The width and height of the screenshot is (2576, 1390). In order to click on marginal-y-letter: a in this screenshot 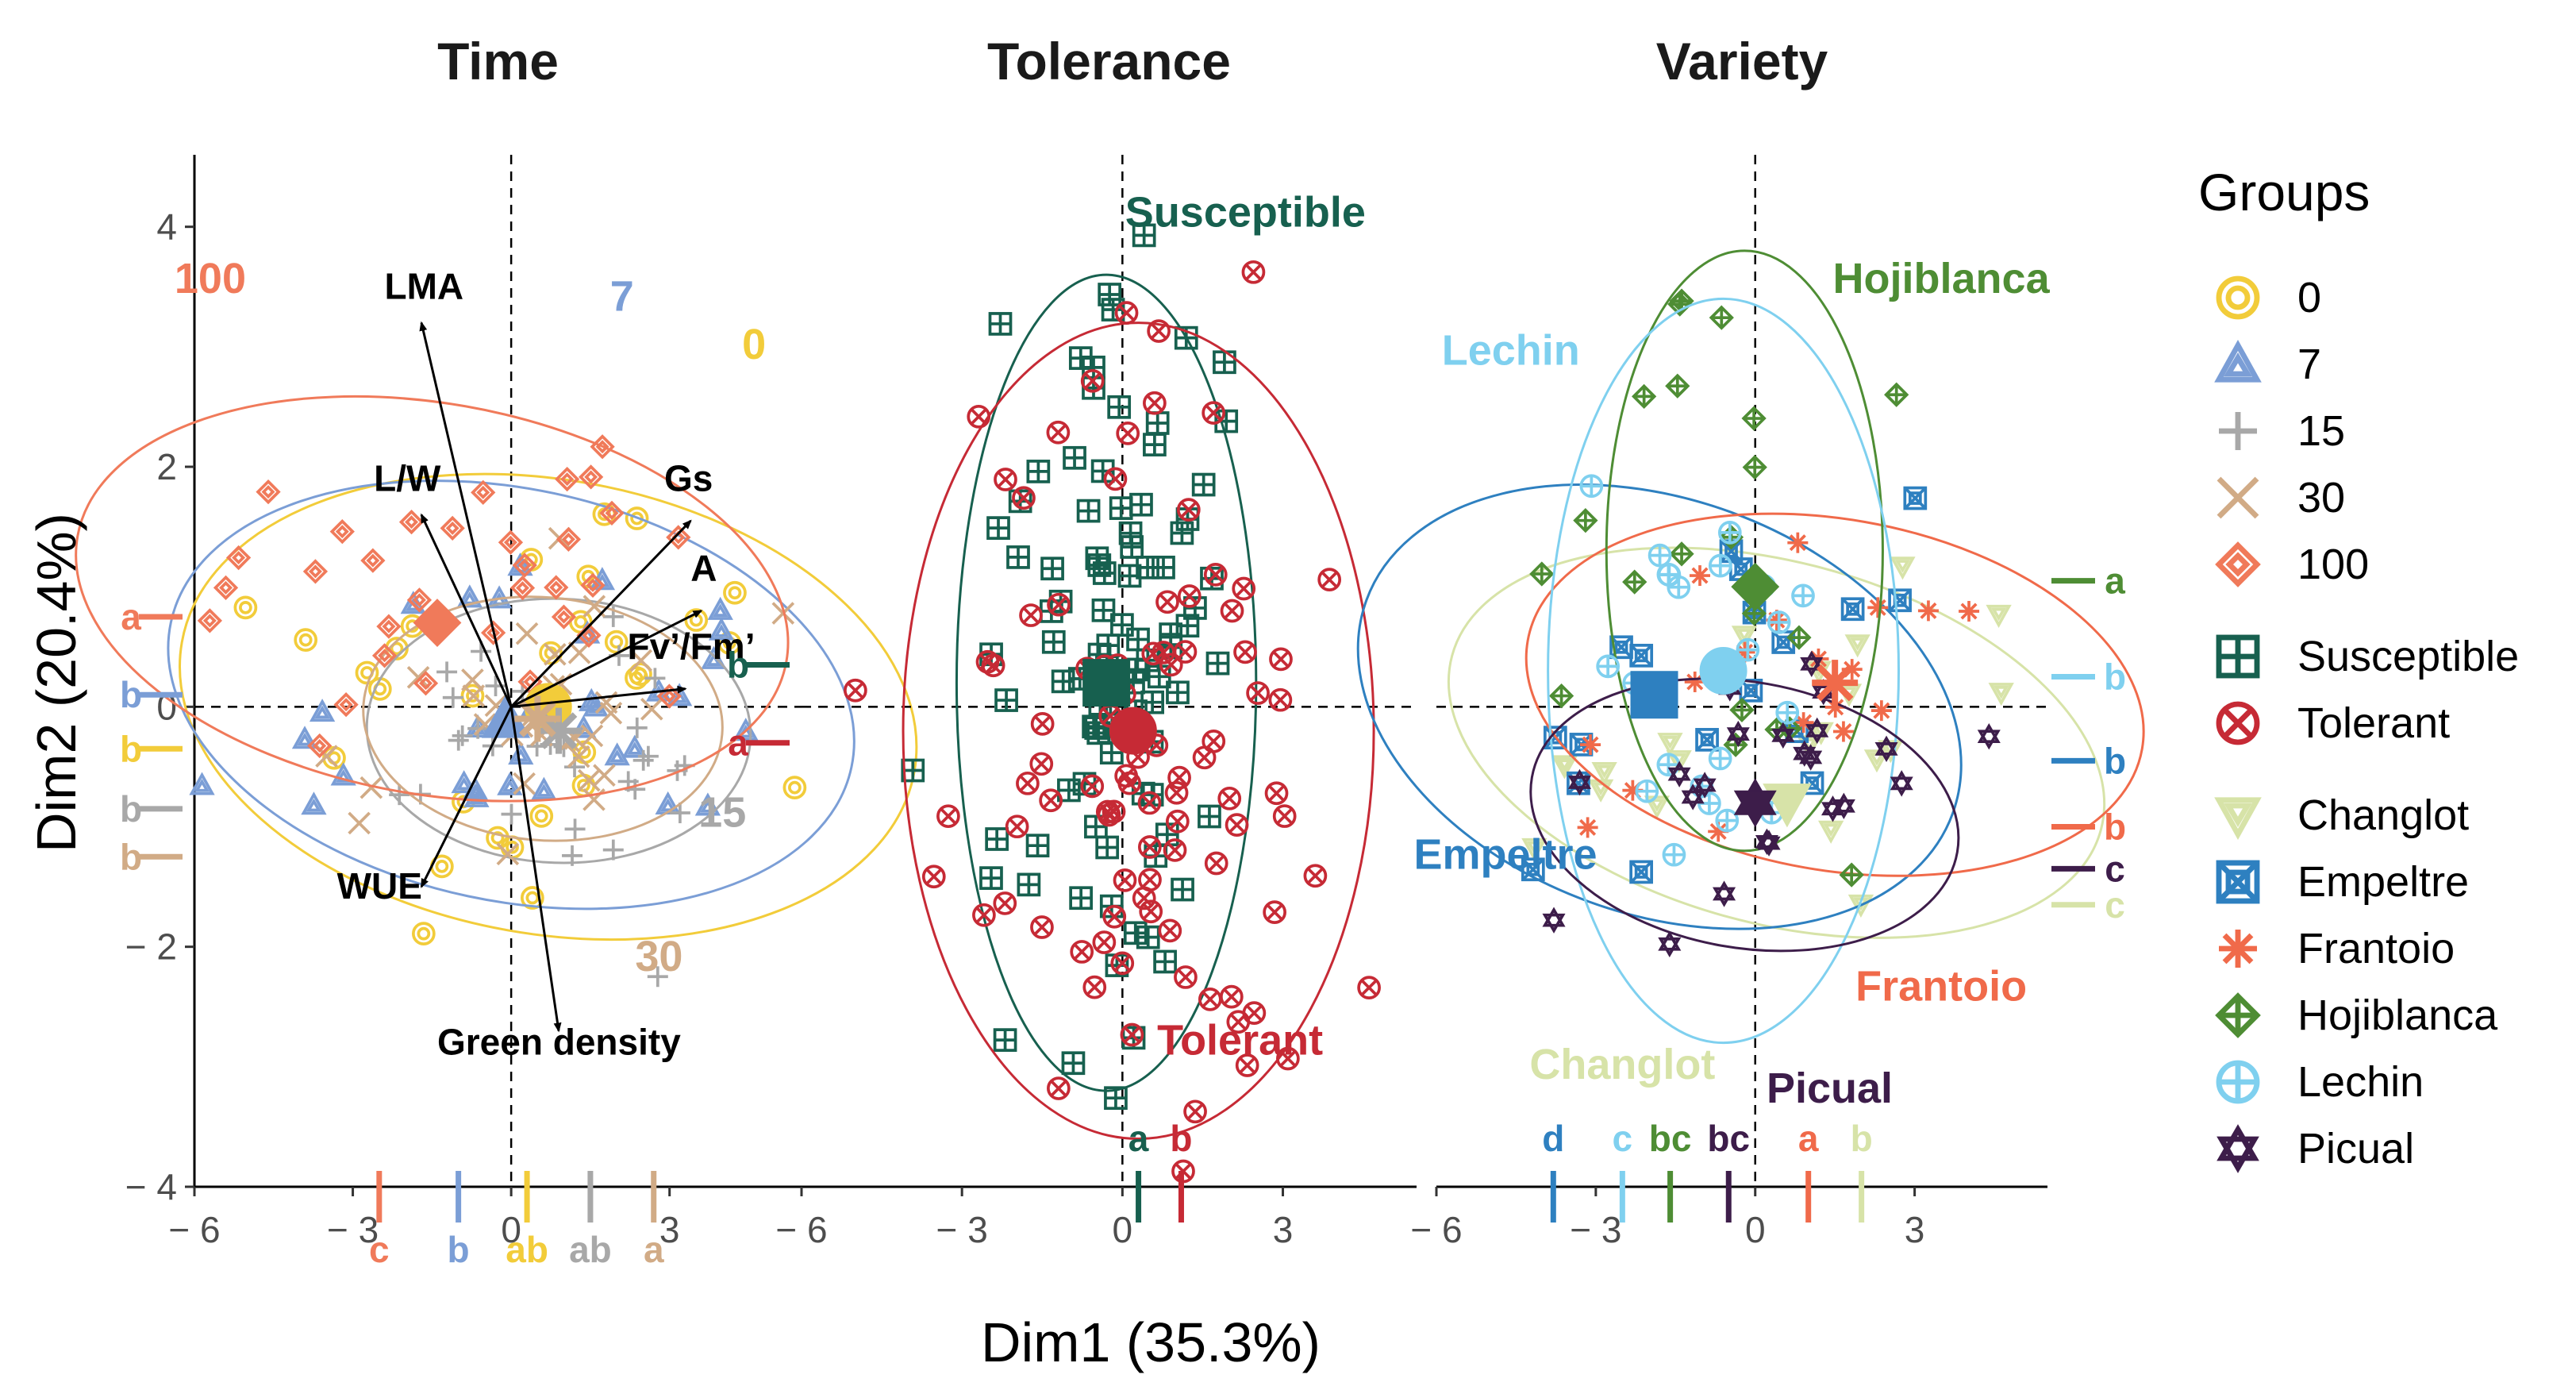, I will do `click(738, 743)`.